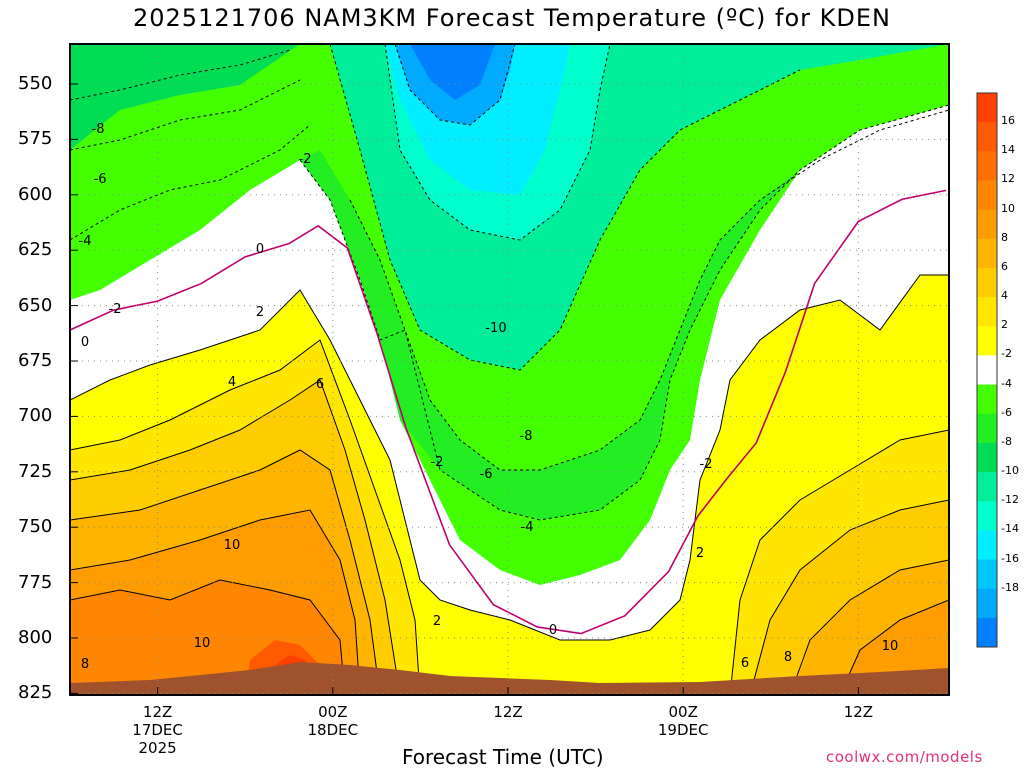  What do you see at coordinates (495, 328) in the screenshot?
I see `contour-label: -10` at bounding box center [495, 328].